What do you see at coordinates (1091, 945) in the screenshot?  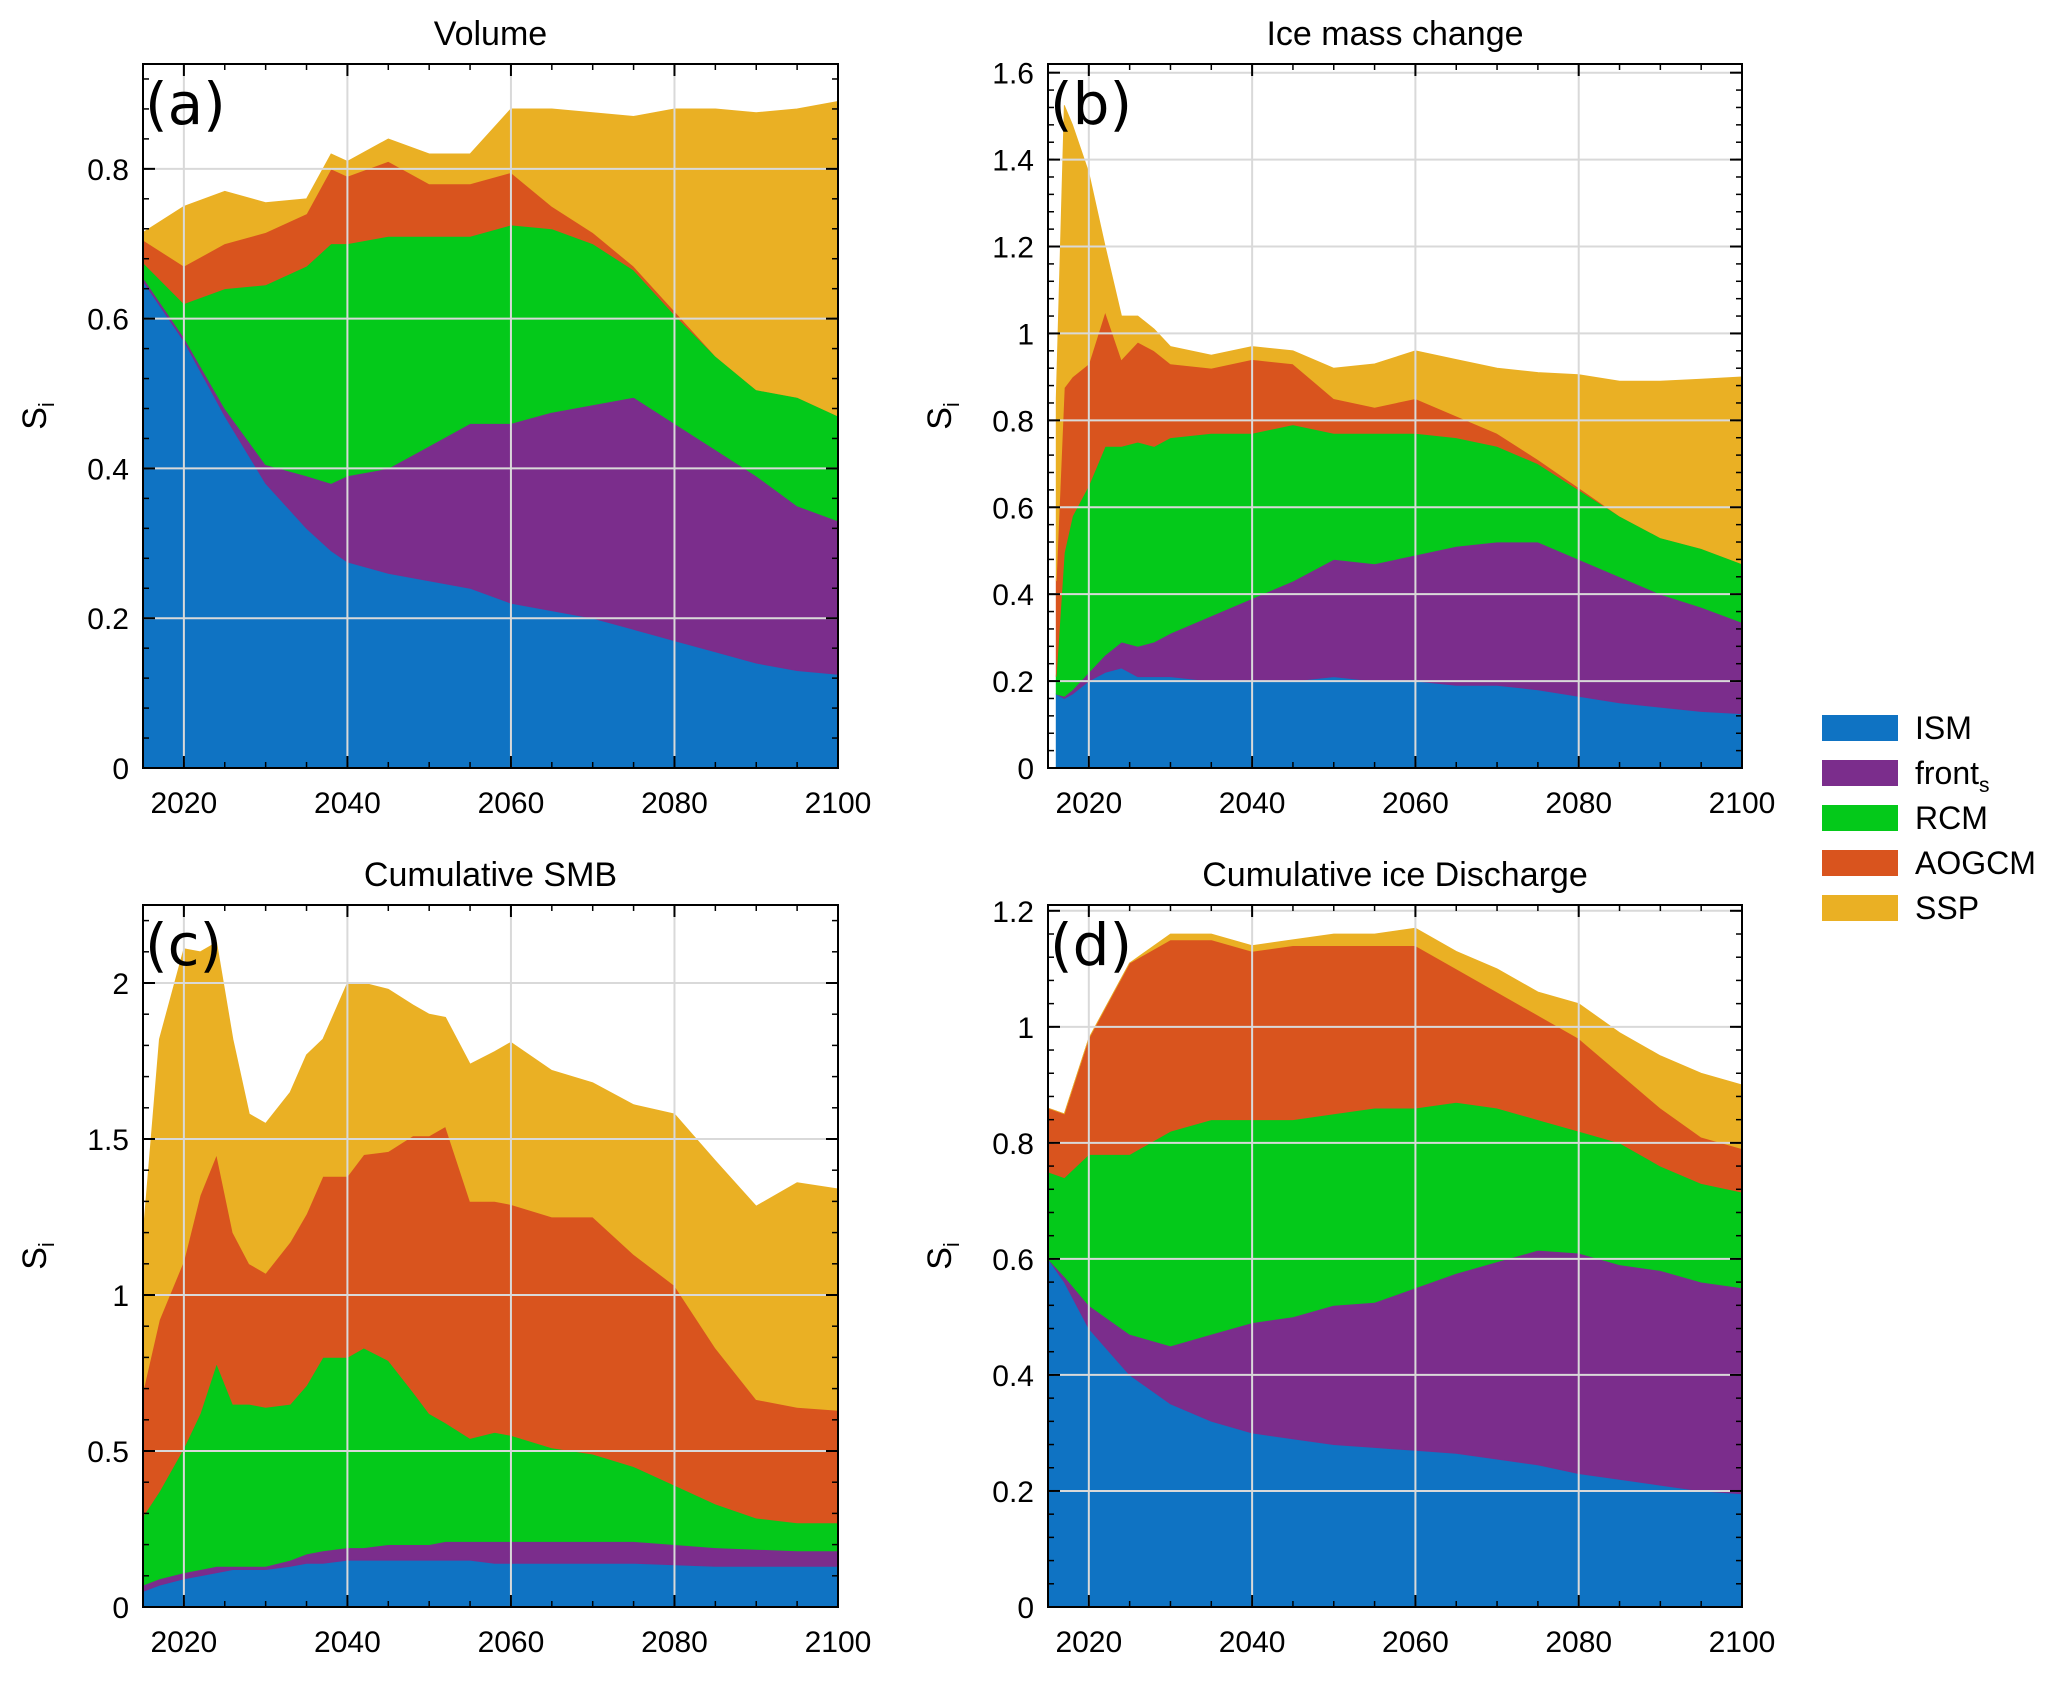 I see `panel-label: (d)` at bounding box center [1091, 945].